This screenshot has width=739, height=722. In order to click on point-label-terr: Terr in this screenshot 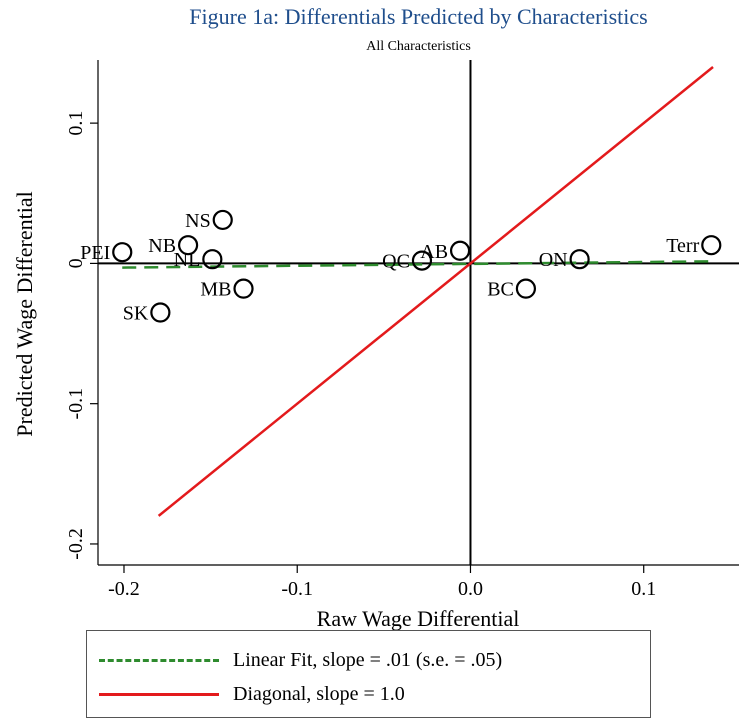, I will do `click(682, 246)`.